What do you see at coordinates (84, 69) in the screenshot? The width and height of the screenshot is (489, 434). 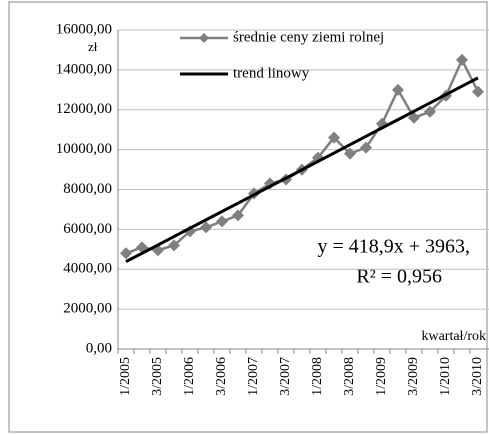 I see `y-tick-label: 14000,00` at bounding box center [84, 69].